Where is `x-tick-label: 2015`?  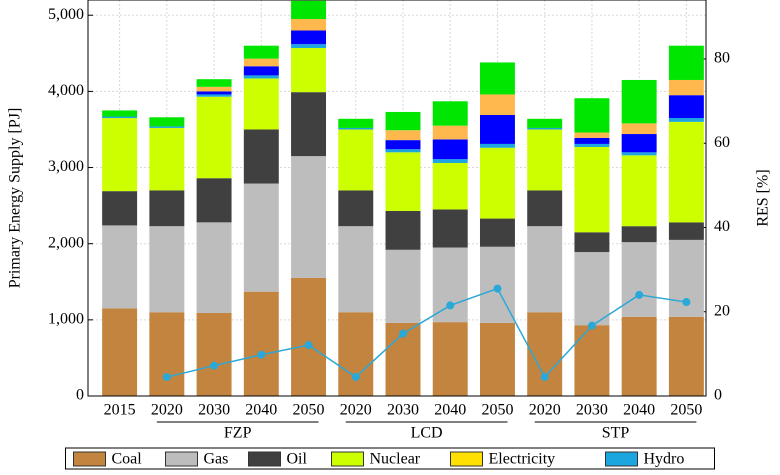
x-tick-label: 2015 is located at coordinates (120, 410).